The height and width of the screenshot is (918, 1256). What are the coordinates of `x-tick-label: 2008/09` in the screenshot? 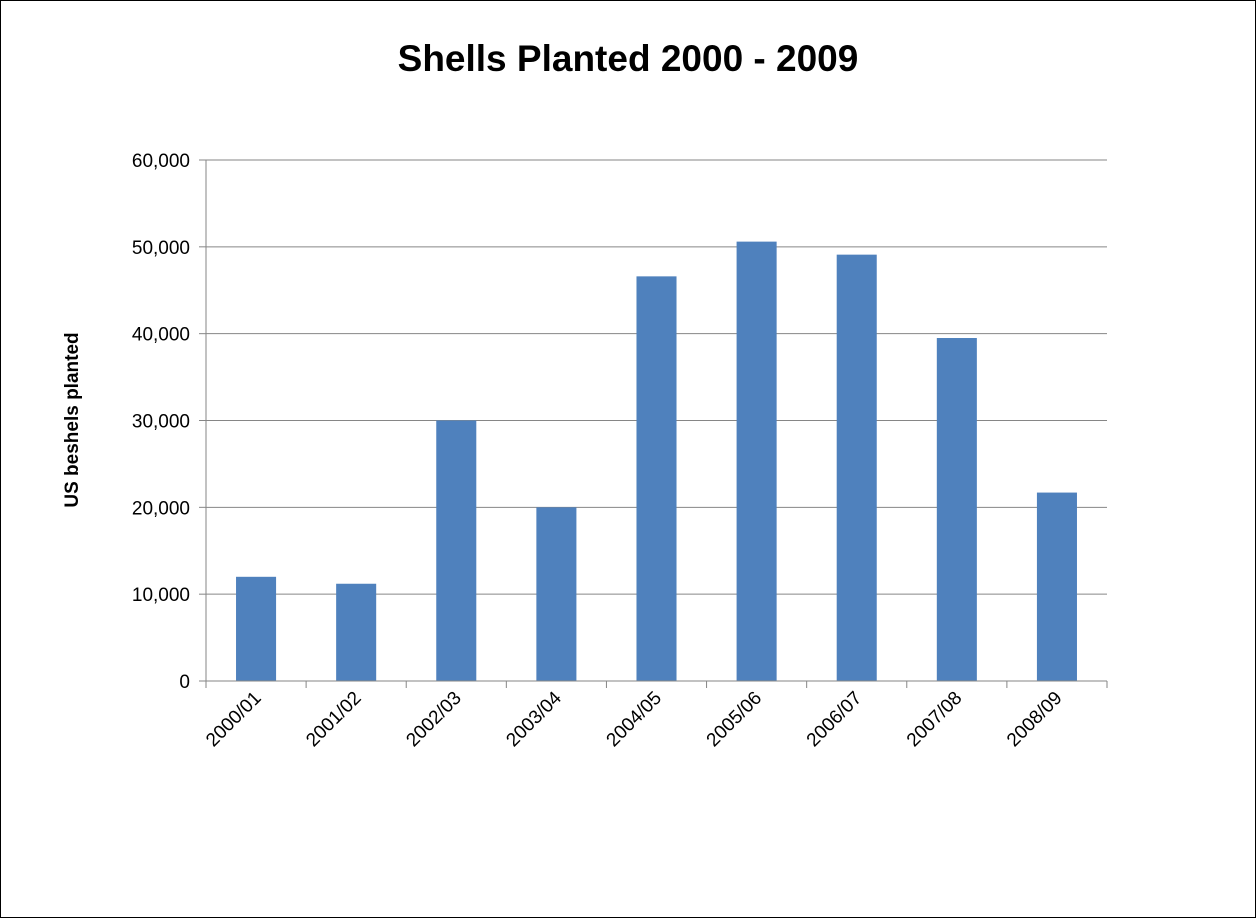 It's located at (1034, 719).